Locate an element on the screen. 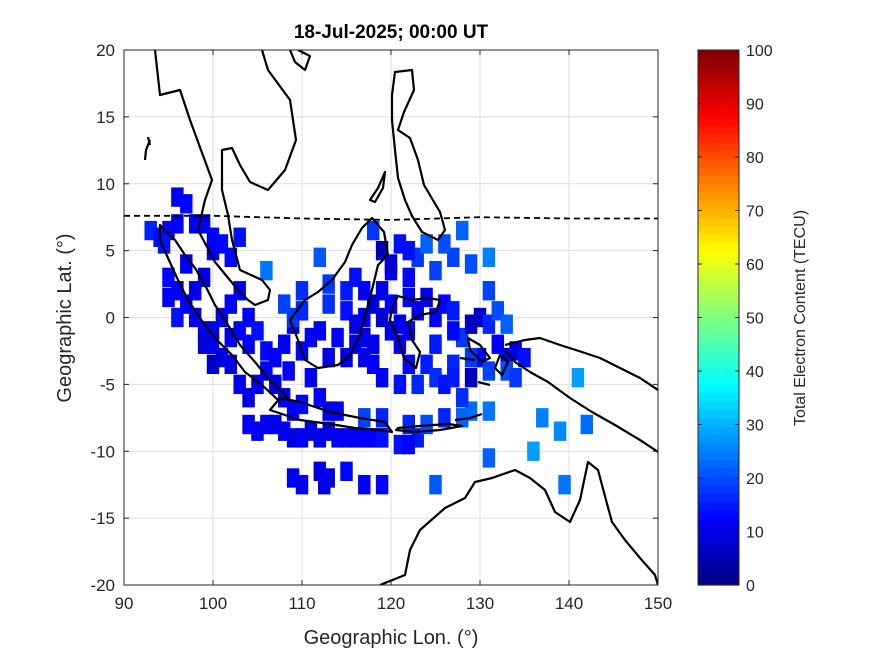 This screenshot has height=656, width=875. y-axis-label: Geographic Lat. (°) is located at coordinates (65, 317).